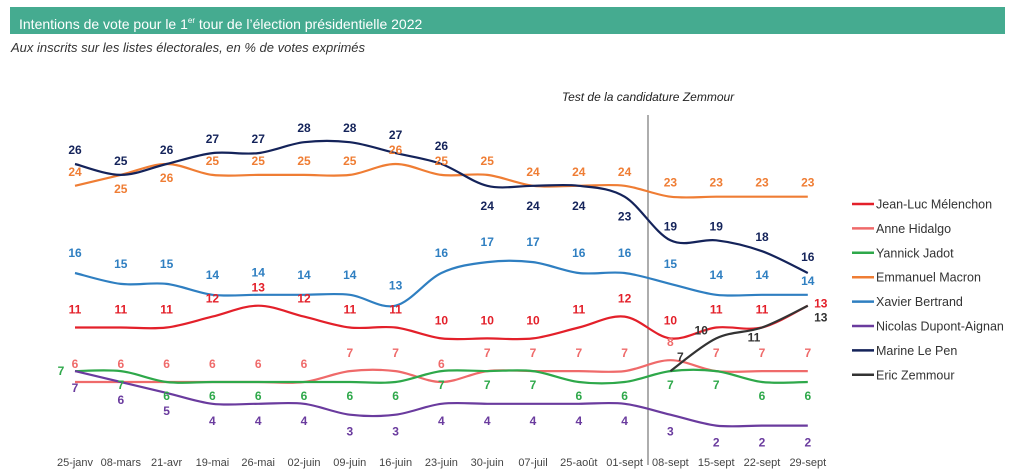 The height and width of the screenshot is (473, 1024). What do you see at coordinates (303, 463) in the screenshot?
I see `x-tick-label: 02-juin` at bounding box center [303, 463].